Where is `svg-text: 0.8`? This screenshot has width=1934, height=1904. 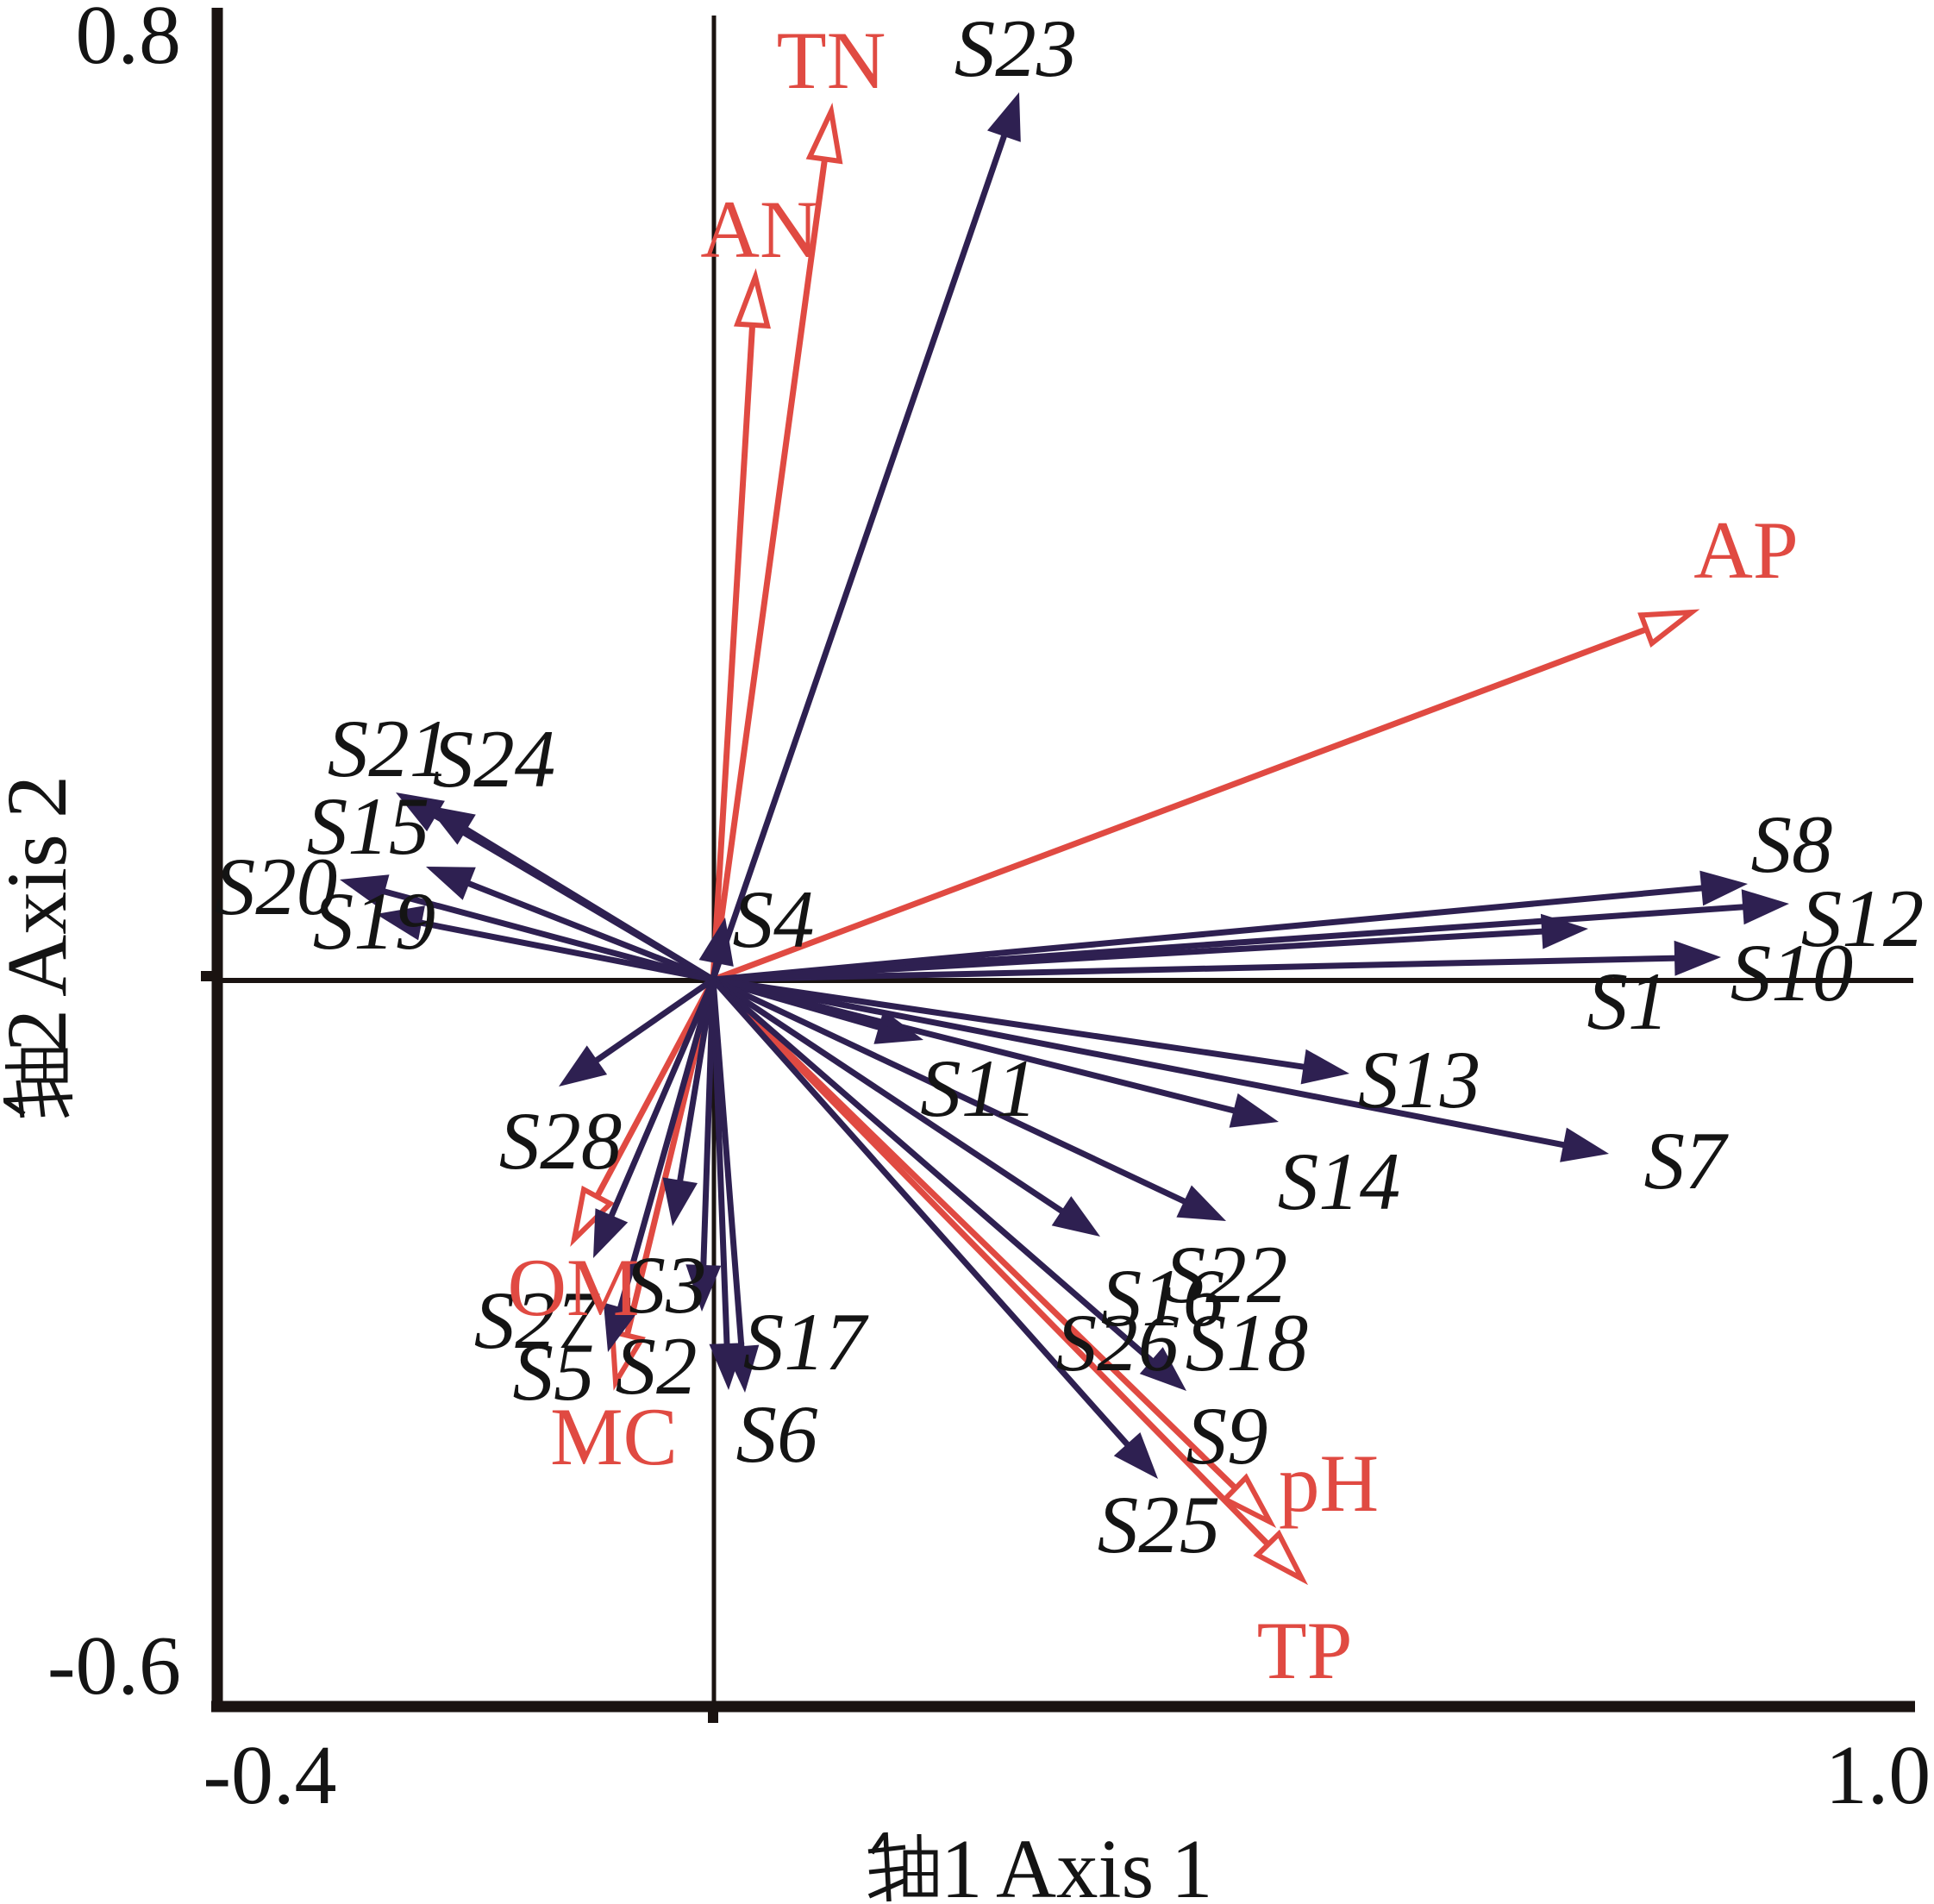
svg-text: 0.8 is located at coordinates (129, 41).